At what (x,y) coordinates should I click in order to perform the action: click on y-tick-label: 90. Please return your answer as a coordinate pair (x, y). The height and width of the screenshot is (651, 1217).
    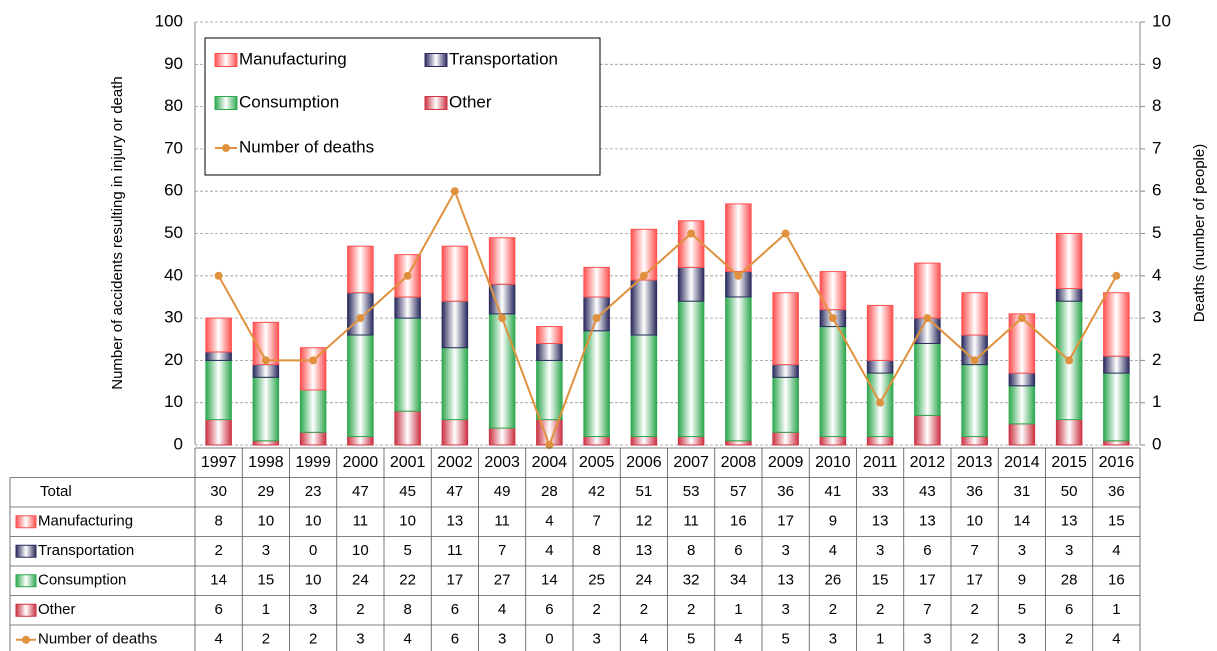
    Looking at the image, I should click on (173, 63).